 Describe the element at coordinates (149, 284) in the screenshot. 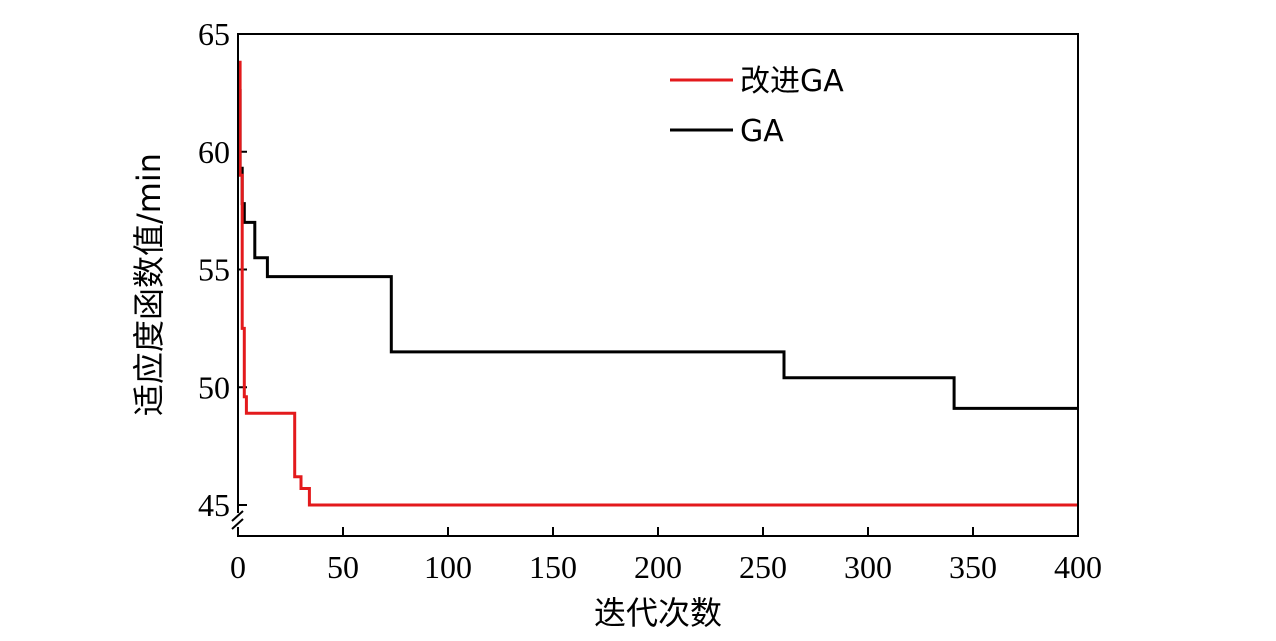

I see `y-axis-title: 适应度函数值/min` at that location.